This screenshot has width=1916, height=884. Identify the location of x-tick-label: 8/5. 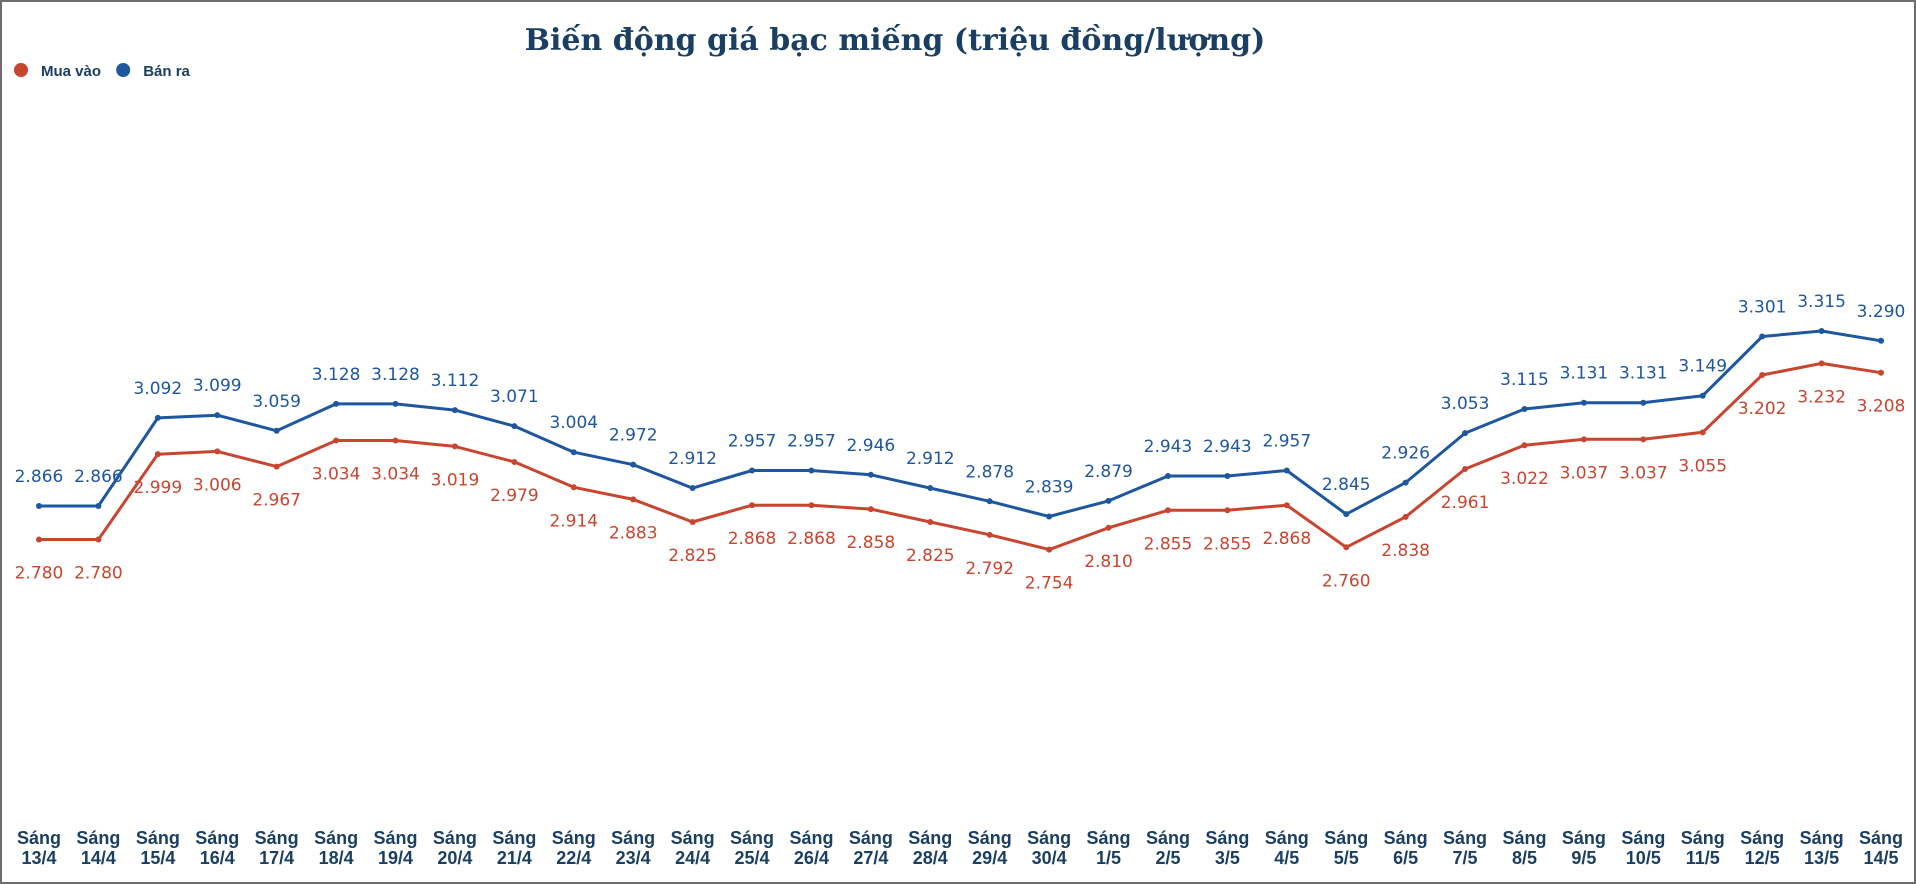
(1524, 858).